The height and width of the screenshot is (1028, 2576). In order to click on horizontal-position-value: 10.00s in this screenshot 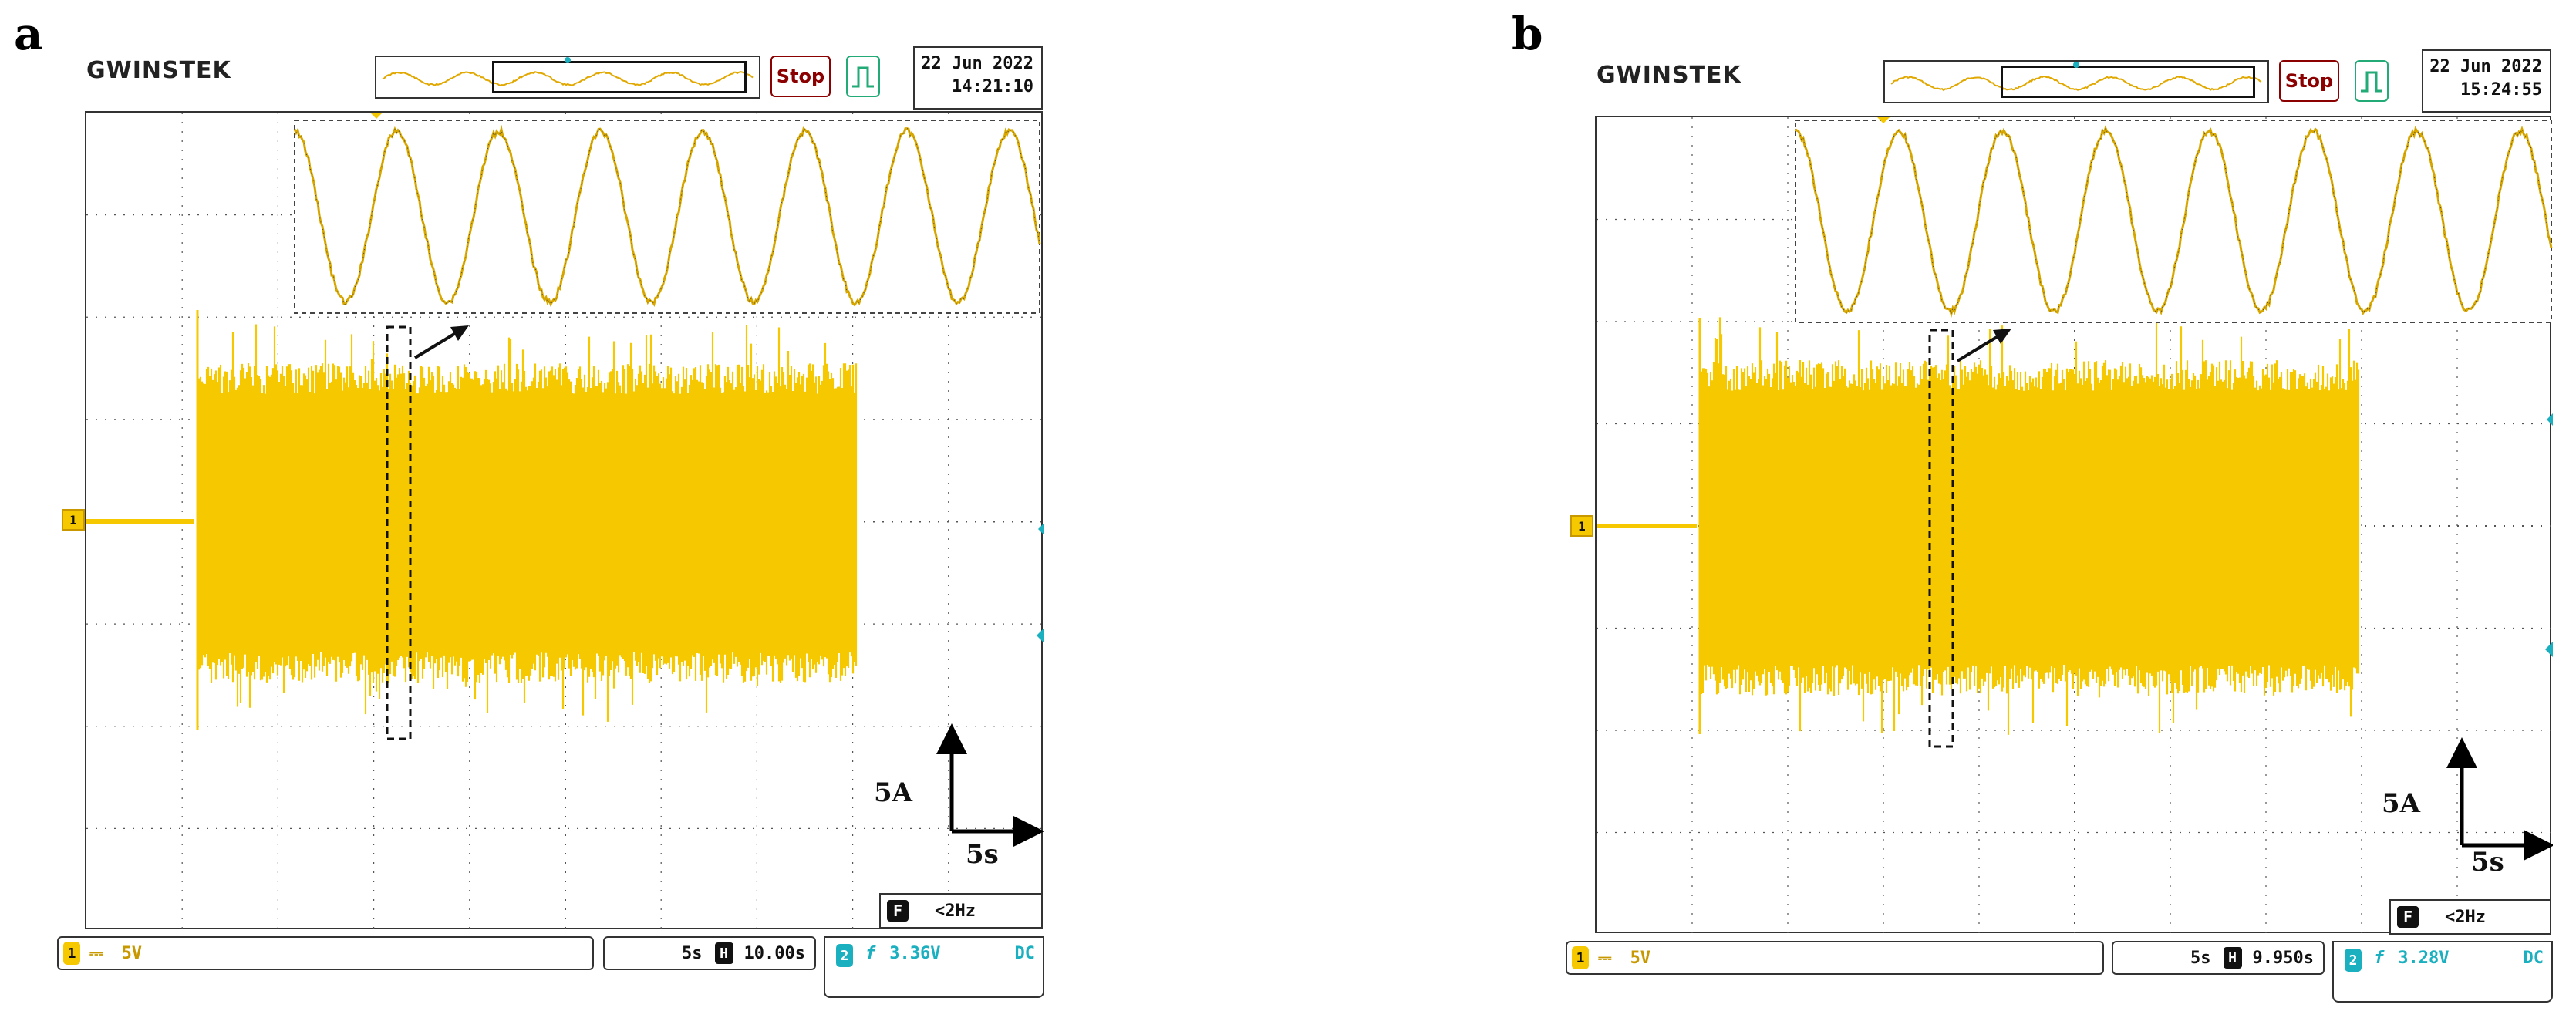, I will do `click(774, 953)`.